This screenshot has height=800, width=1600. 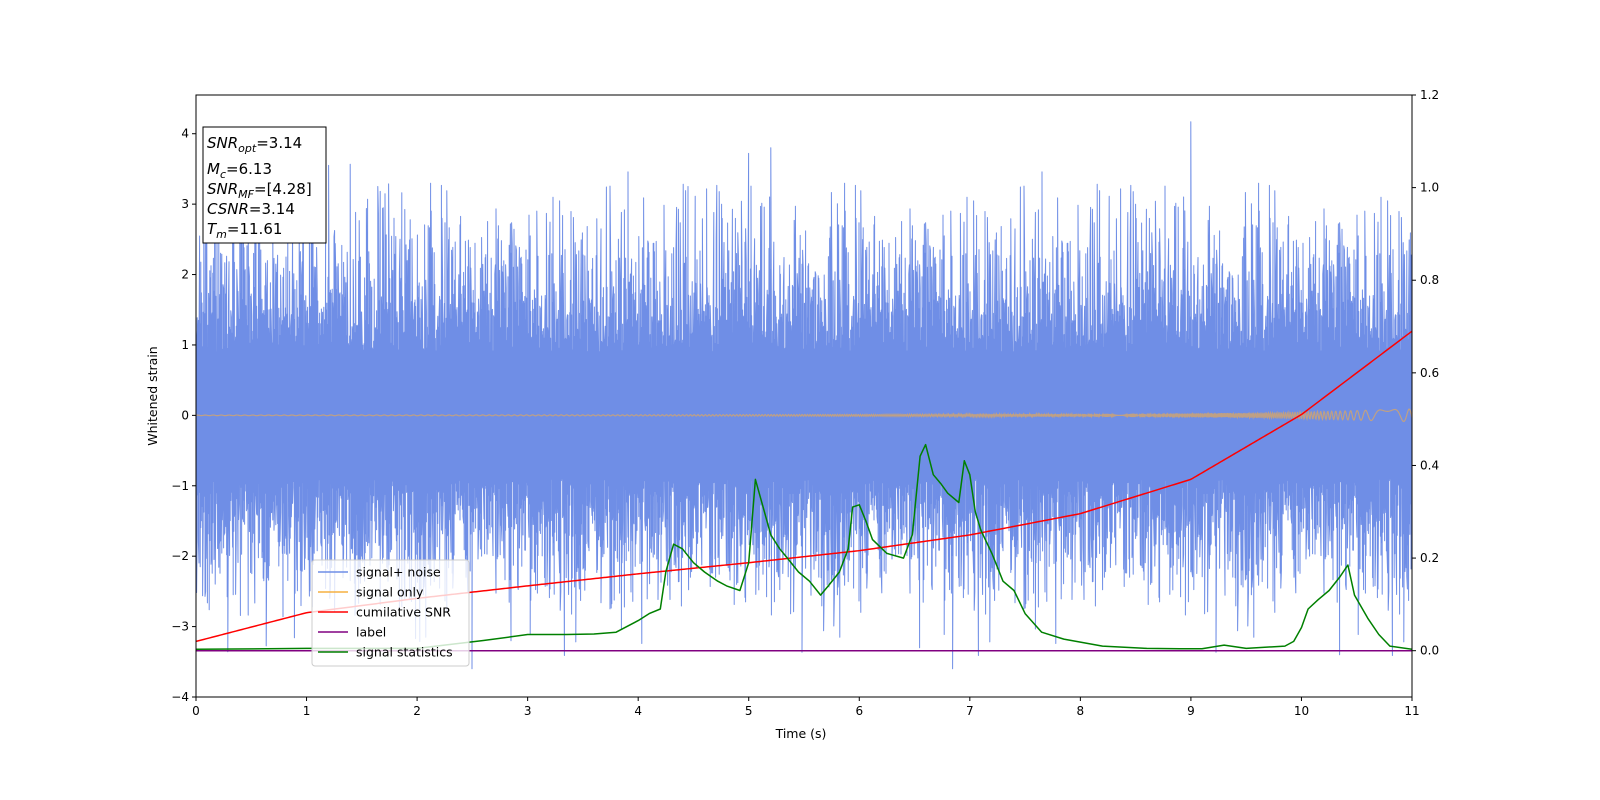 I want to click on y-right-tick-label: 1.0, so click(x=1429, y=188).